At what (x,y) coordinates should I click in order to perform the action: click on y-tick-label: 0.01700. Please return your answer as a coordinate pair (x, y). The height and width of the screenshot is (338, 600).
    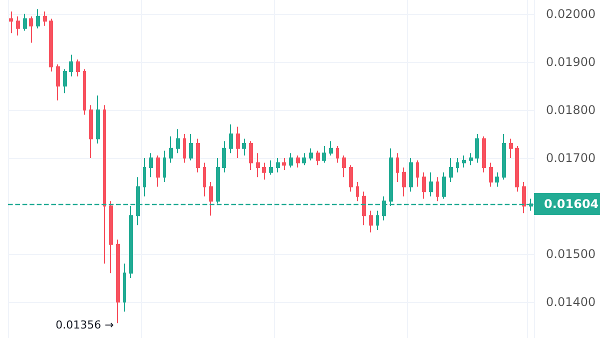
    Looking at the image, I should click on (571, 157).